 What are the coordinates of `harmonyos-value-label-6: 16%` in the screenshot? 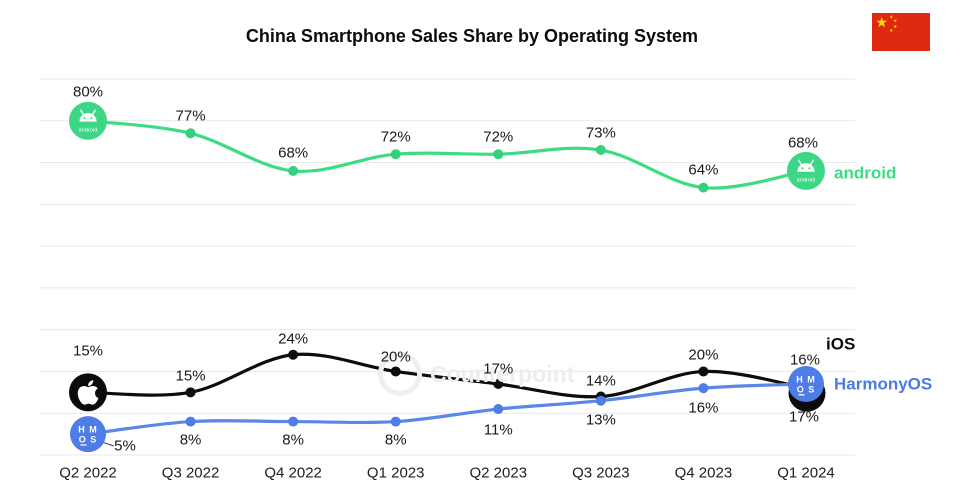 It's located at (703, 408).